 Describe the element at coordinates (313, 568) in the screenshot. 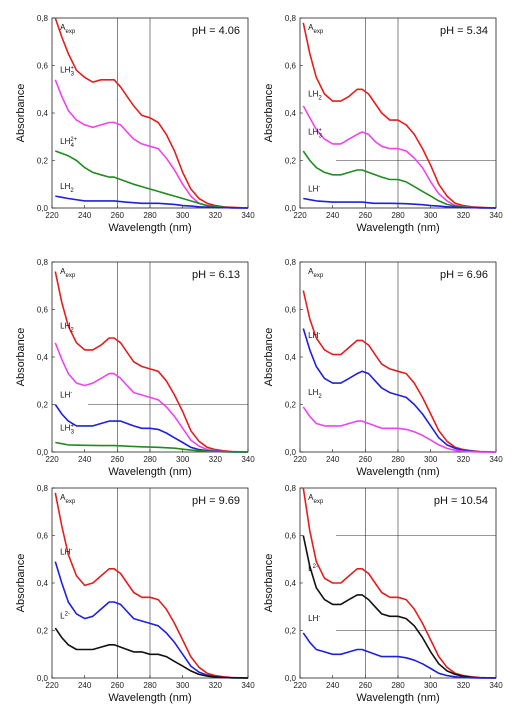

I see `series-label-L2-: L2-` at that location.